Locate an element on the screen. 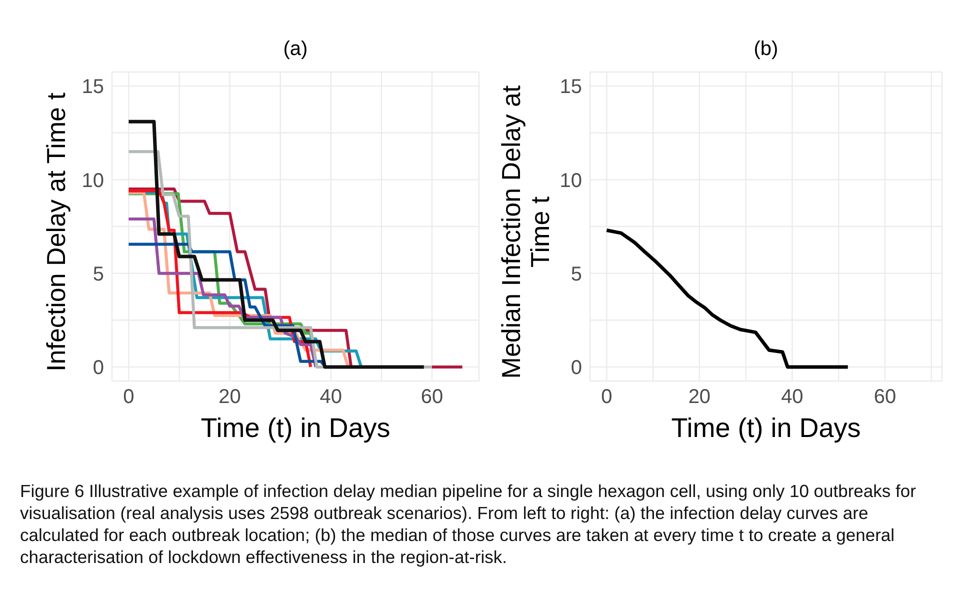 This screenshot has height=603, width=956. chart-title: (a) is located at coordinates (295, 49).